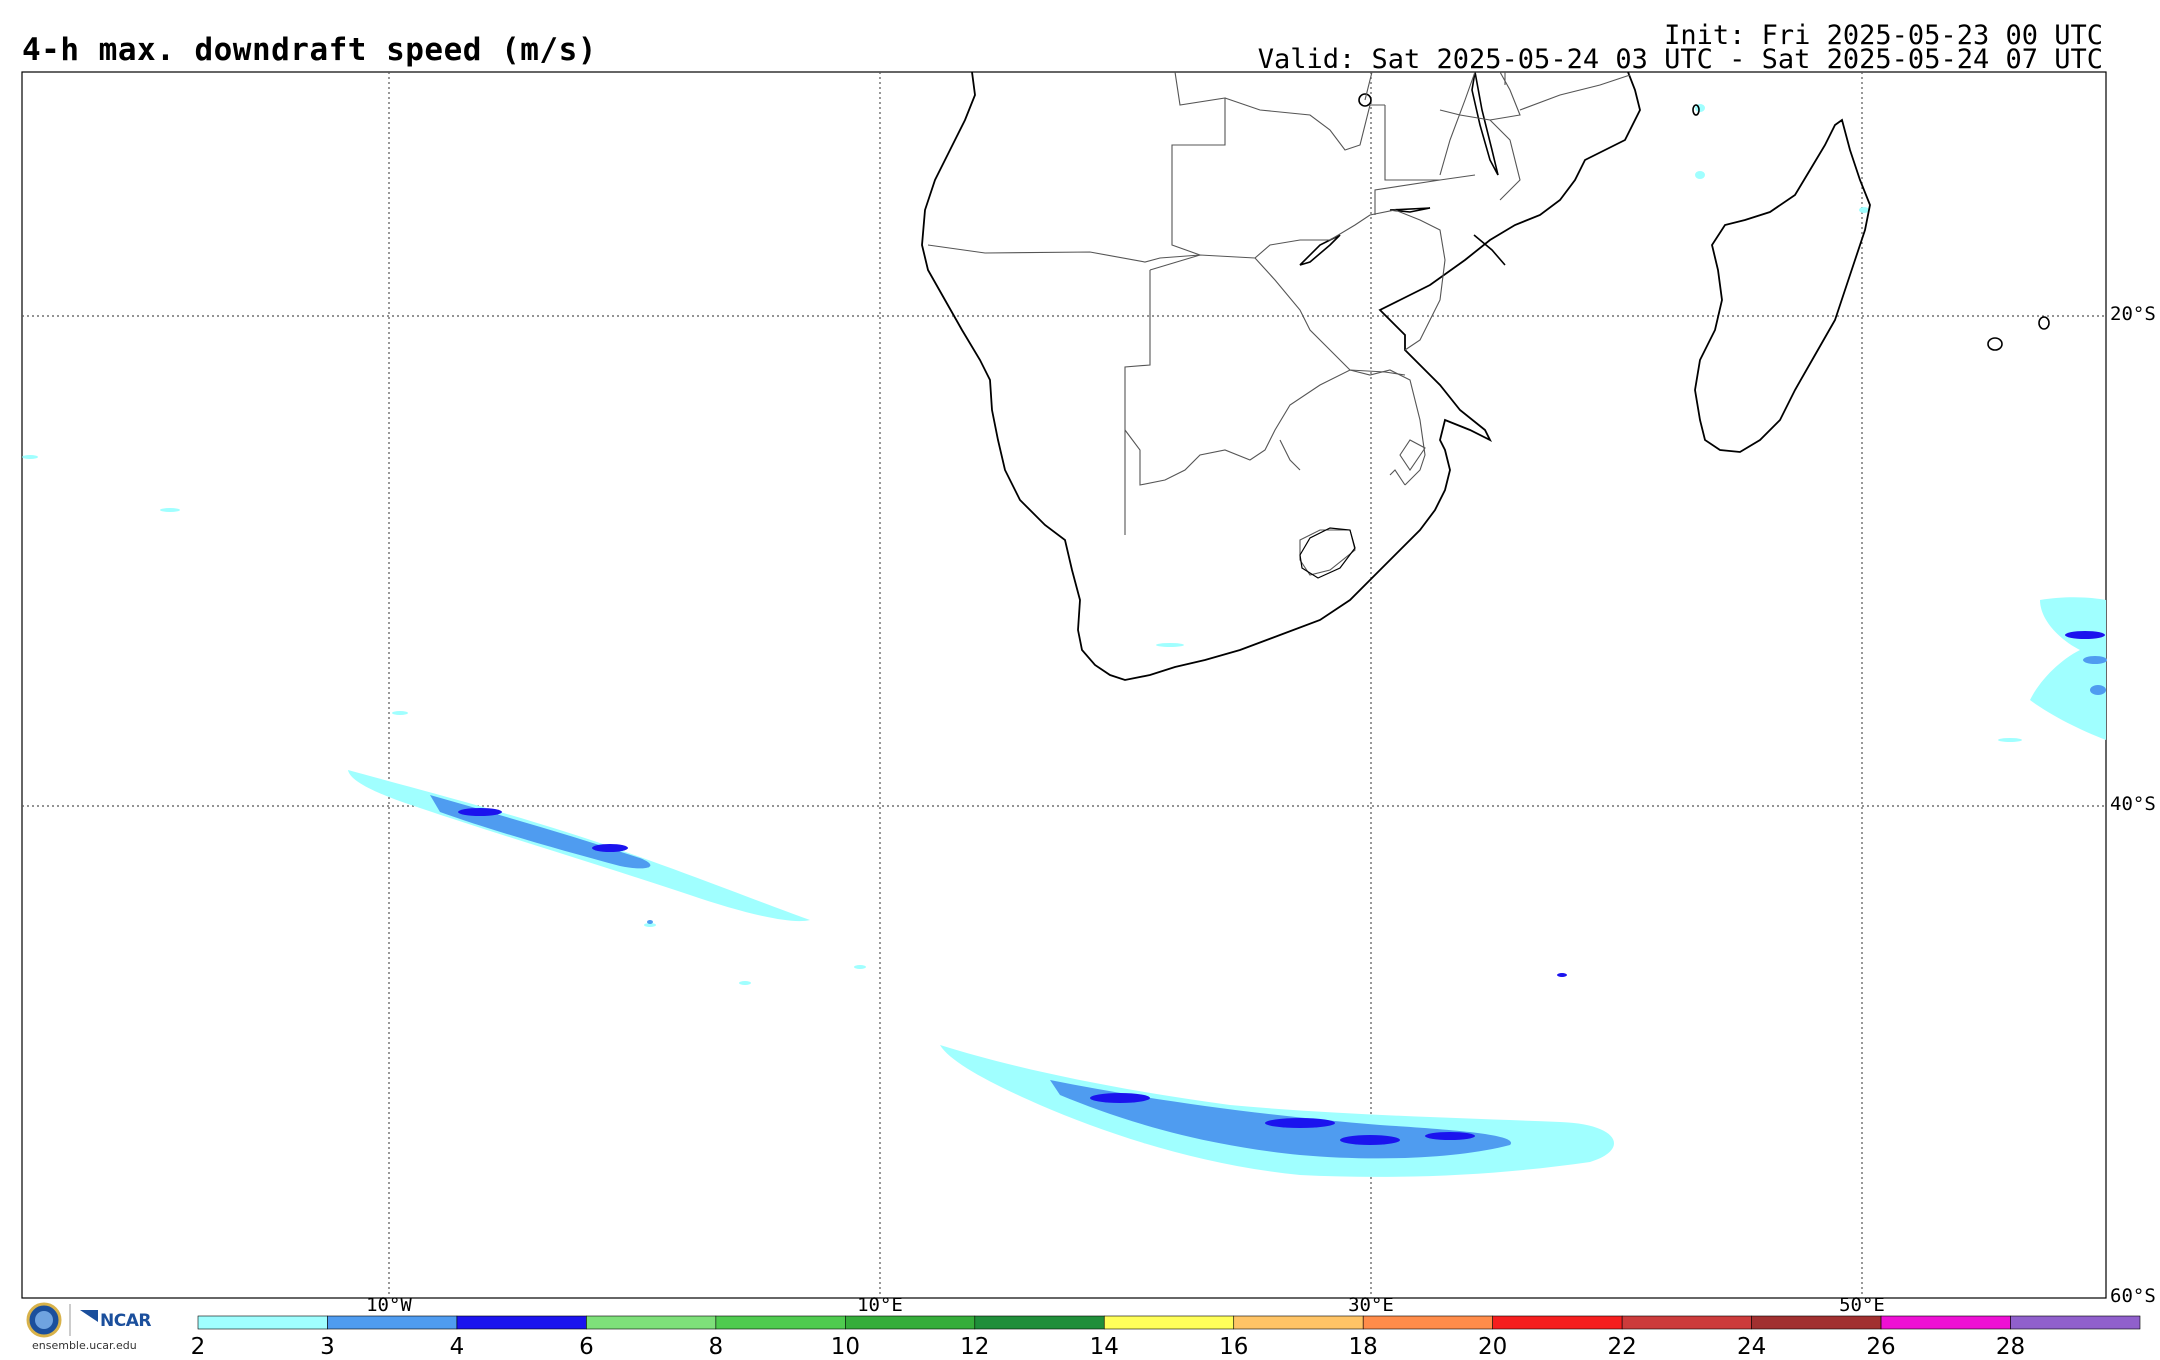  I want to click on colorbar-tick-label: 10, so click(845, 1347).